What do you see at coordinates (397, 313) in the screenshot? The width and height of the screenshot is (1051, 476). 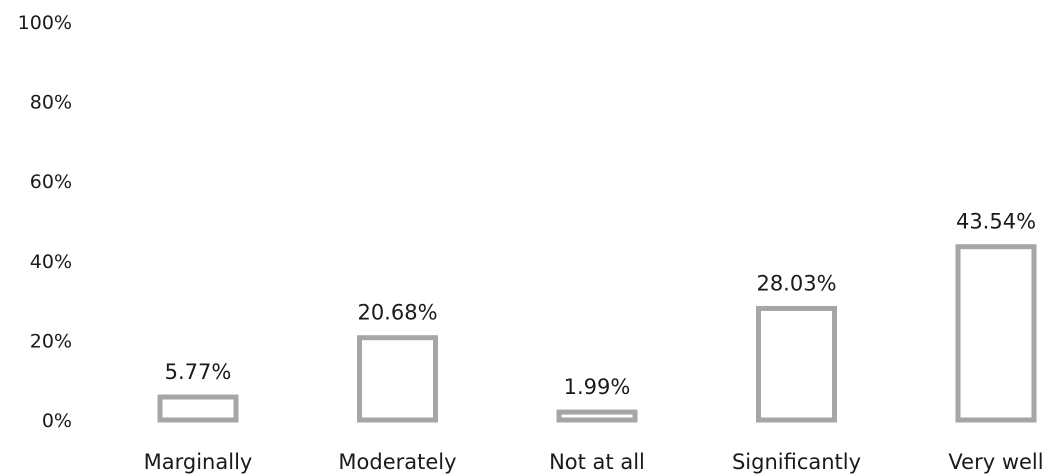 I see `data-label-moderately: 20.68%` at bounding box center [397, 313].